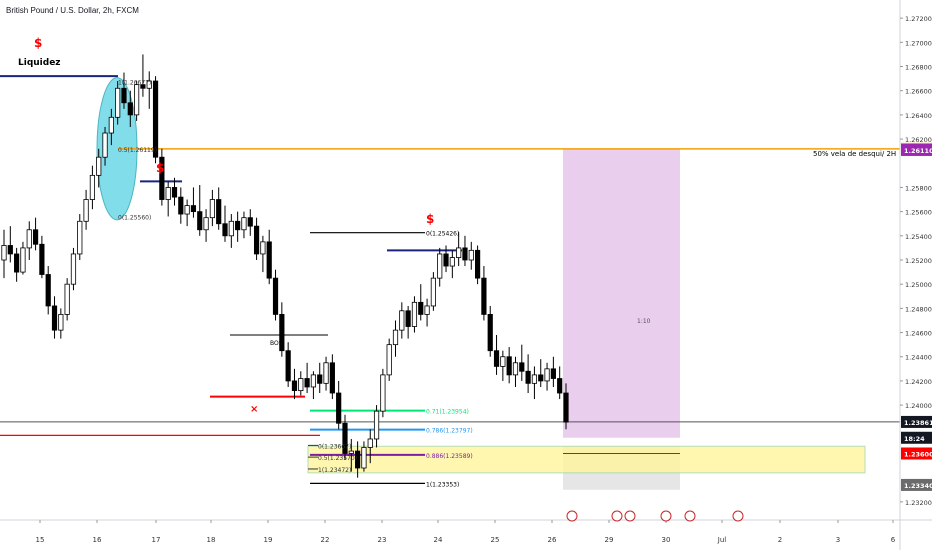 The height and width of the screenshot is (554, 932). I want to click on fib-lower-label: 0(1.25426), so click(442, 234).